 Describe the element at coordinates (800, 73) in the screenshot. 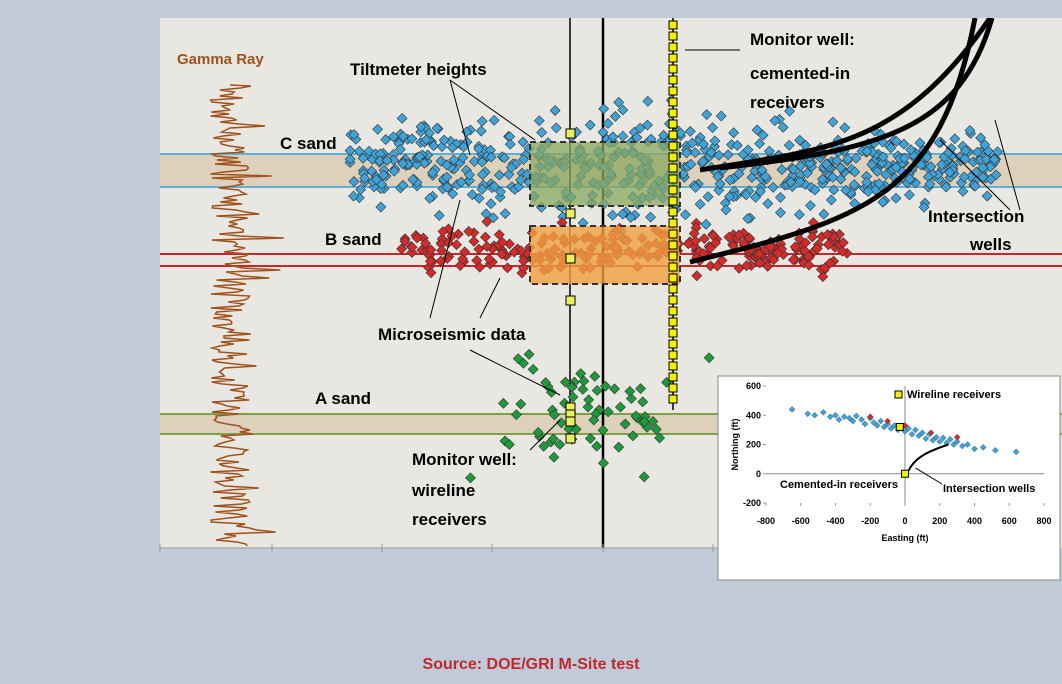

I see `cemented-label: cemented-in` at that location.